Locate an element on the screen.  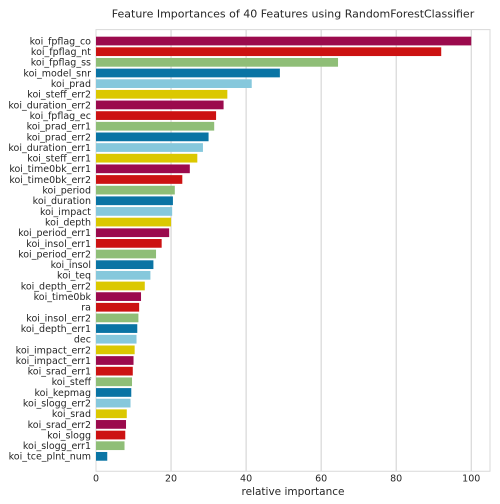
bar-koi-duration-err1 is located at coordinates (149, 147).